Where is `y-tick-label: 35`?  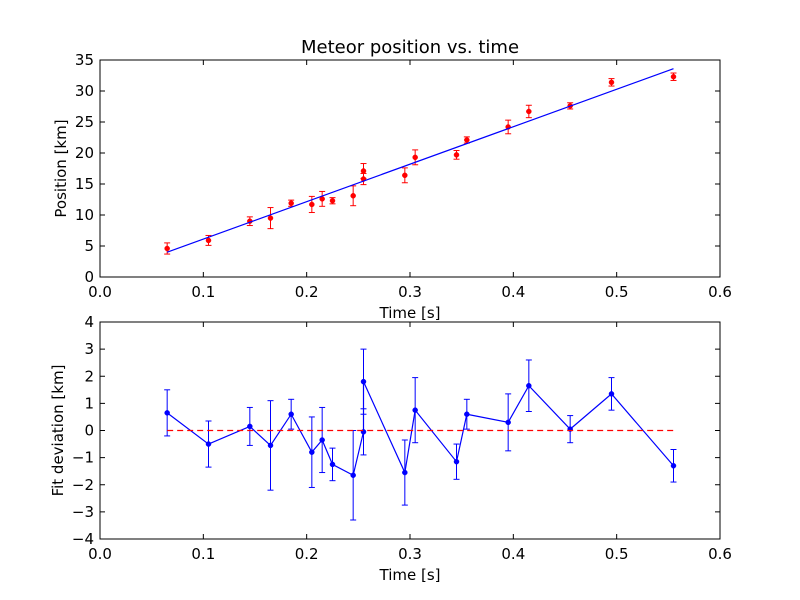 y-tick-label: 35 is located at coordinates (84, 60).